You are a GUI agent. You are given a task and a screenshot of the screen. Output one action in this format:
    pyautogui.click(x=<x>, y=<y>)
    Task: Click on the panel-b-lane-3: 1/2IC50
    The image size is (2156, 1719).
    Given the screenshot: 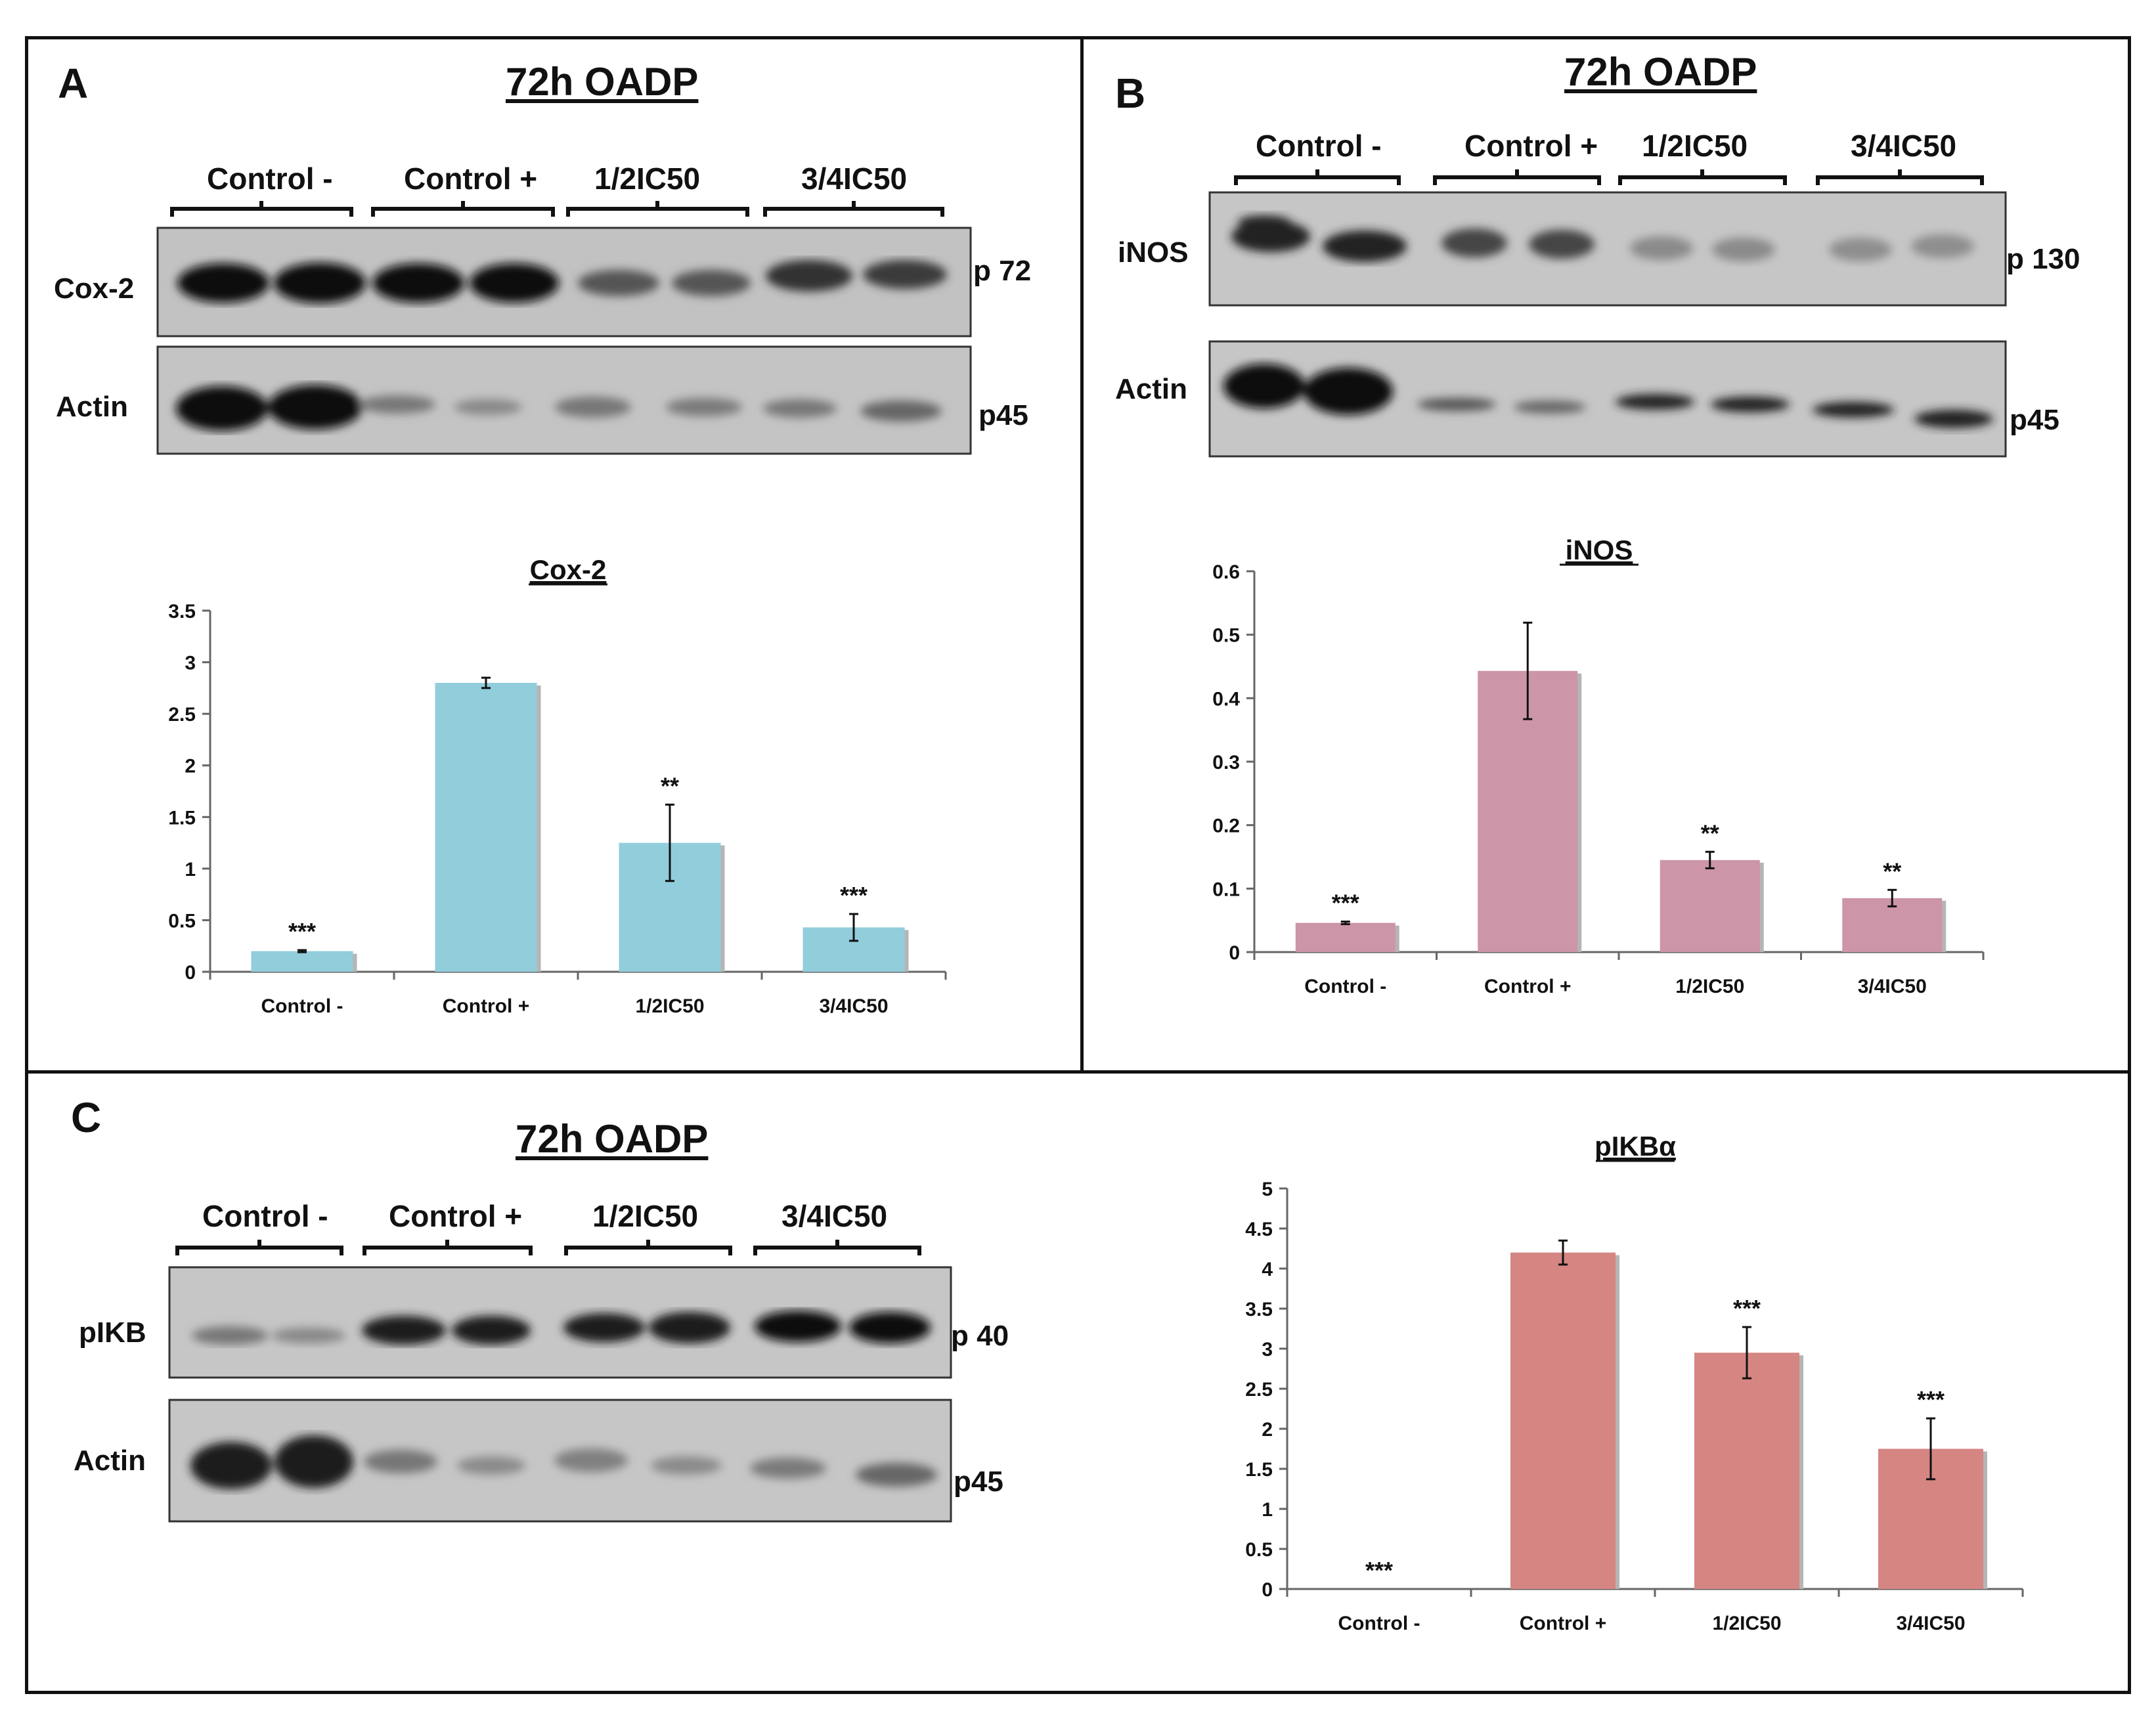 What is the action you would take?
    pyautogui.click(x=1695, y=146)
    